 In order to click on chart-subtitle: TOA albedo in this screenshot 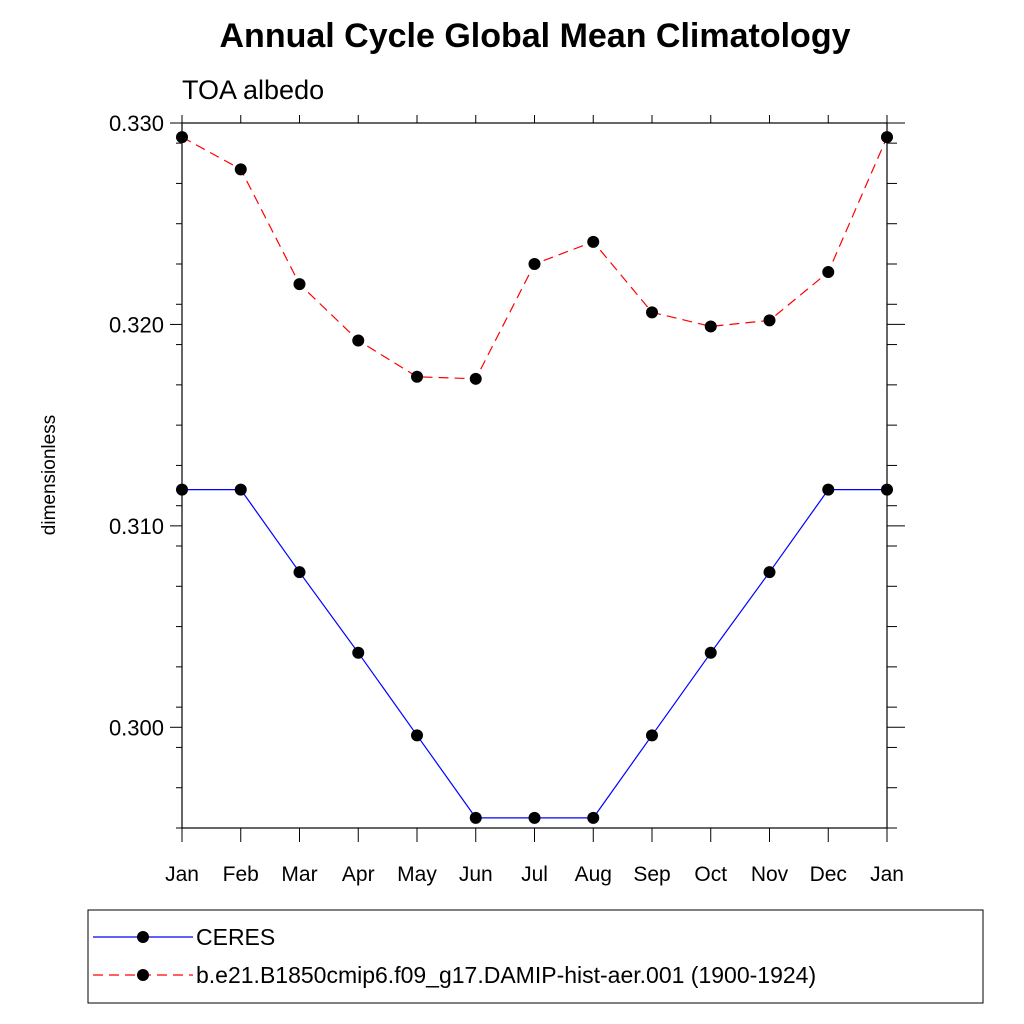, I will do `click(253, 90)`.